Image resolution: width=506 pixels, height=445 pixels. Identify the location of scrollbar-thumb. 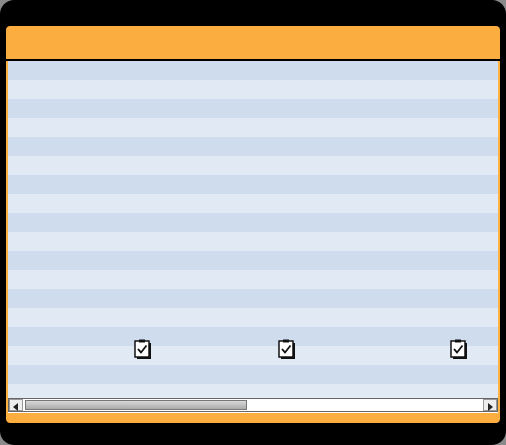
(136, 405).